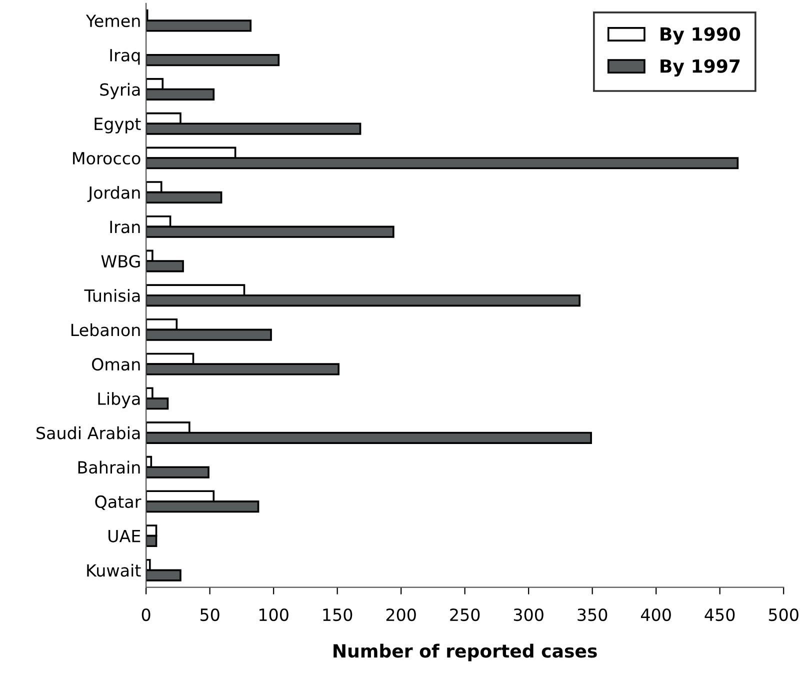  What do you see at coordinates (116, 364) in the screenshot?
I see `y-tick-label: Oman` at bounding box center [116, 364].